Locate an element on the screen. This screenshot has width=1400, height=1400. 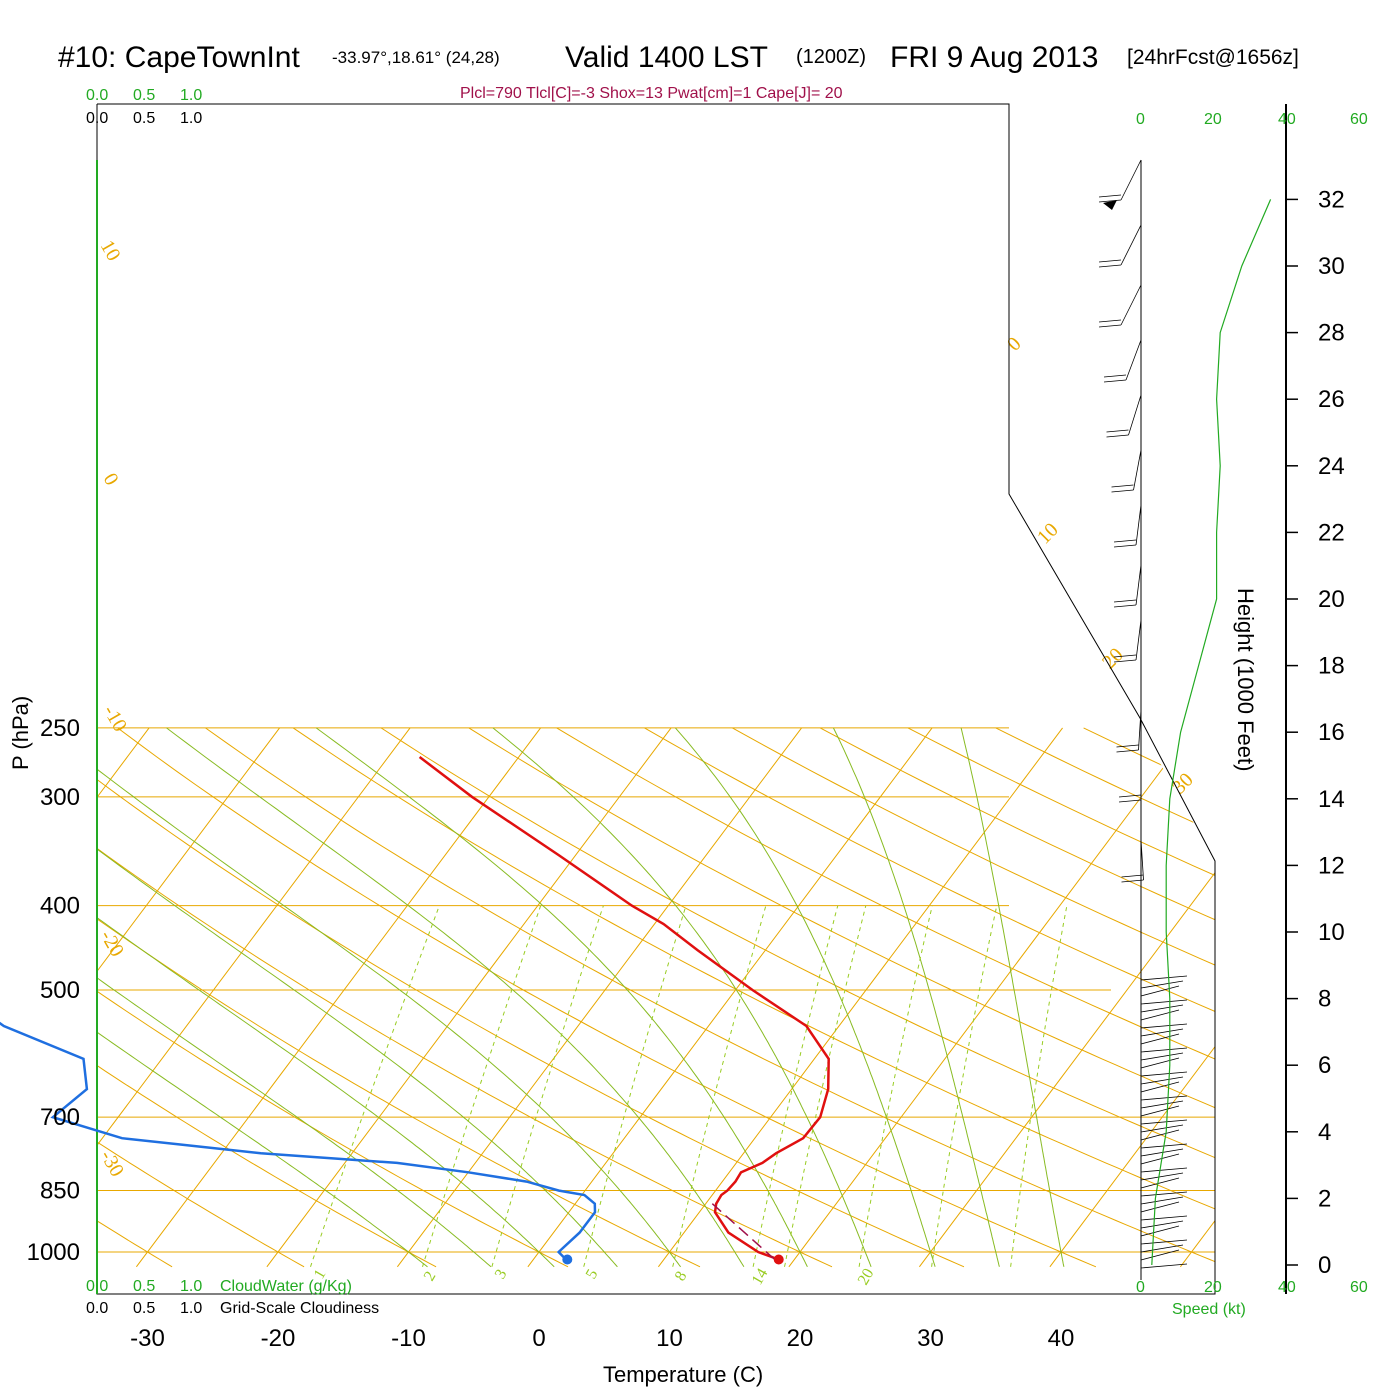
temperature-tick: 0 is located at coordinates (538, 1338).